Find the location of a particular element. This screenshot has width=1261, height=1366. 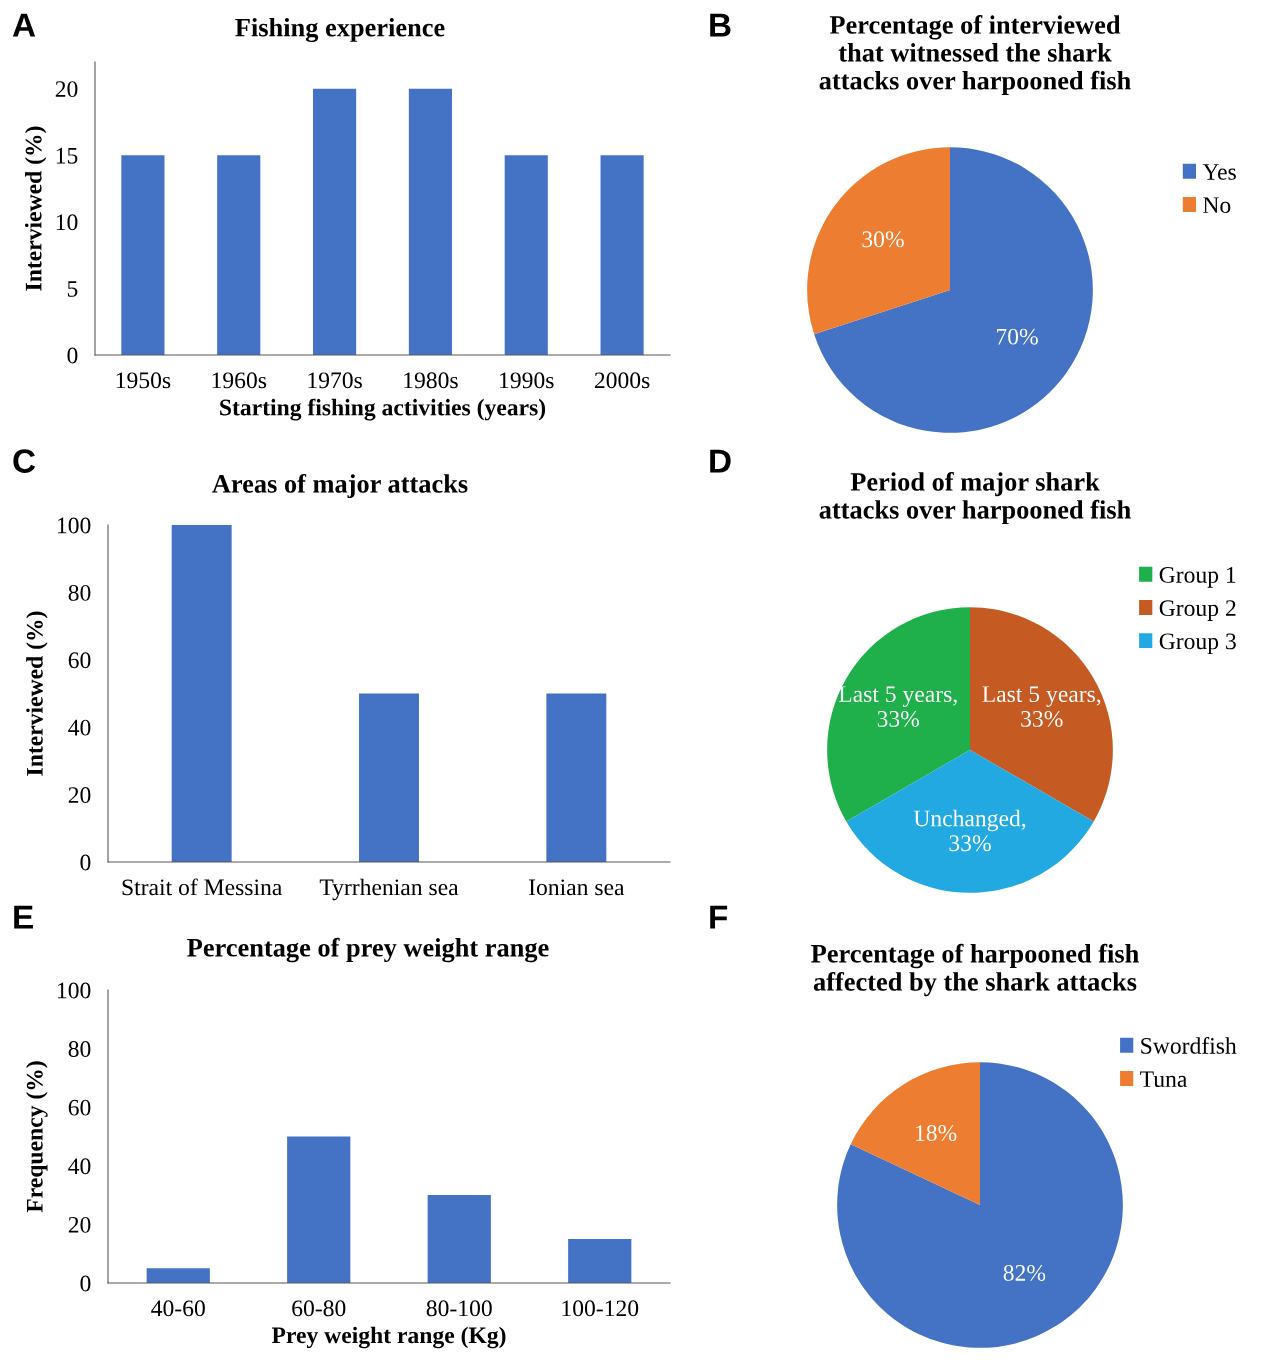

text: B is located at coordinates (720, 25).